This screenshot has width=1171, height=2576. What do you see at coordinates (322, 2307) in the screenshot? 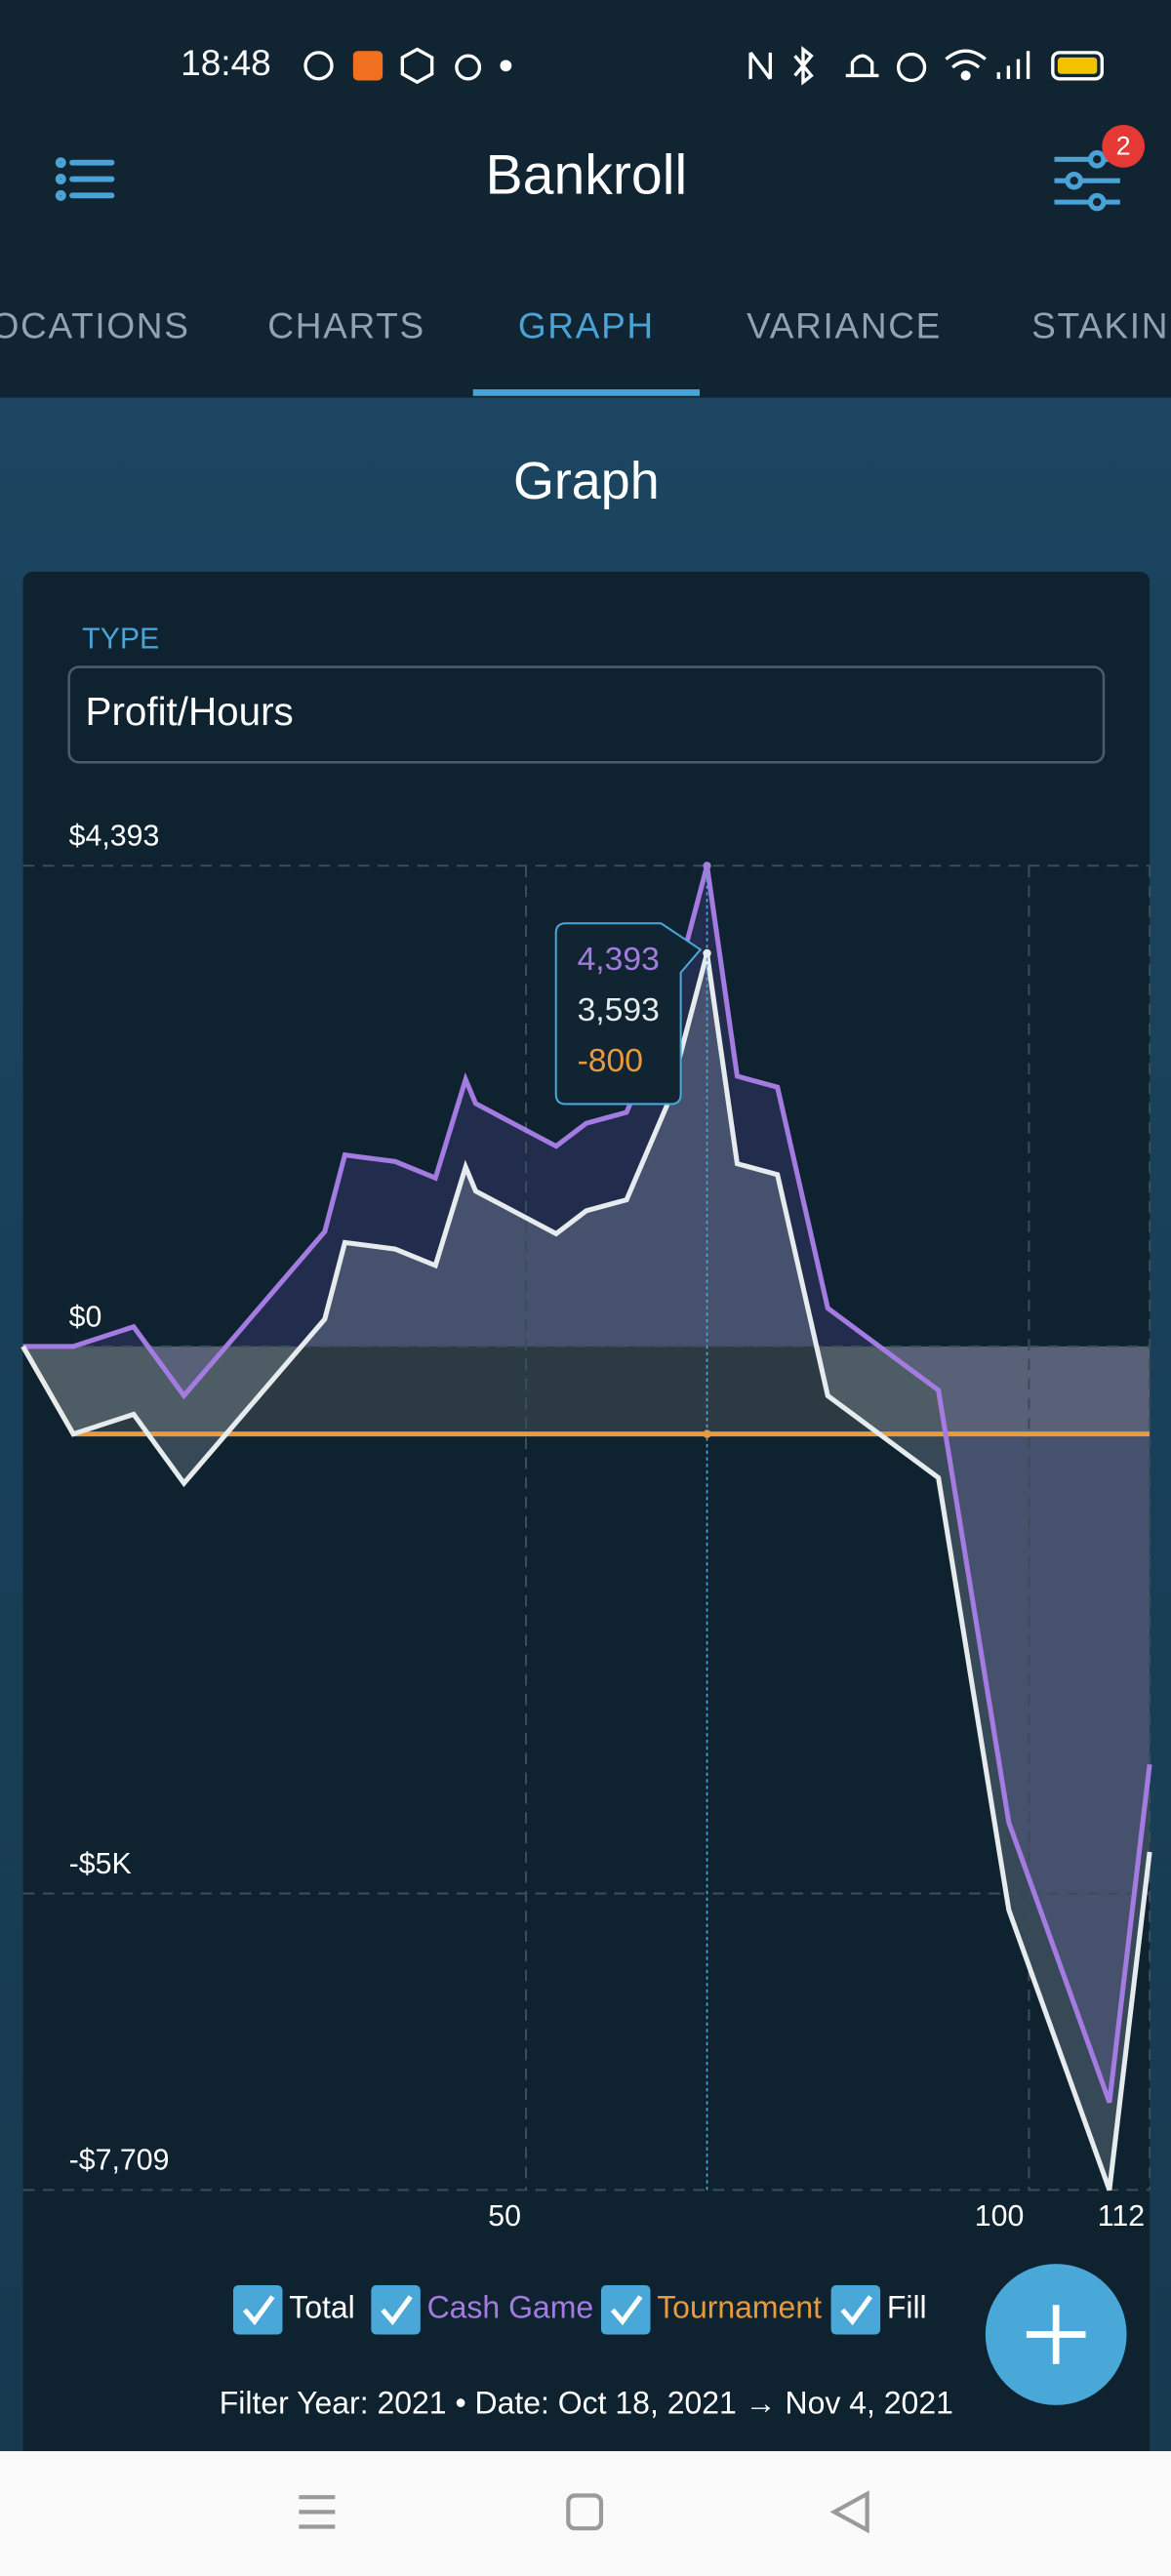
I see `legend-label: Total` at bounding box center [322, 2307].